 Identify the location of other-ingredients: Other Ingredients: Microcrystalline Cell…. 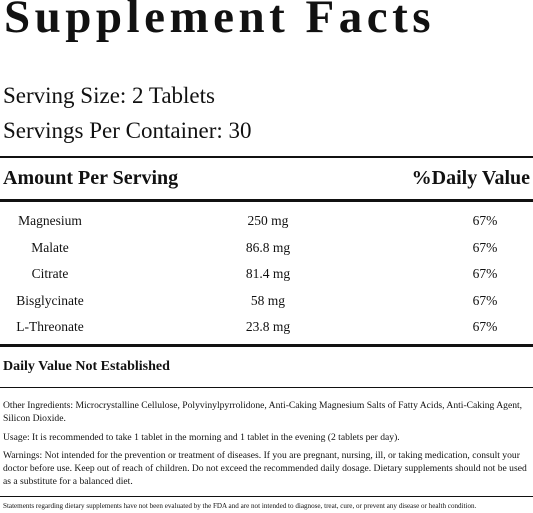
(263, 412).